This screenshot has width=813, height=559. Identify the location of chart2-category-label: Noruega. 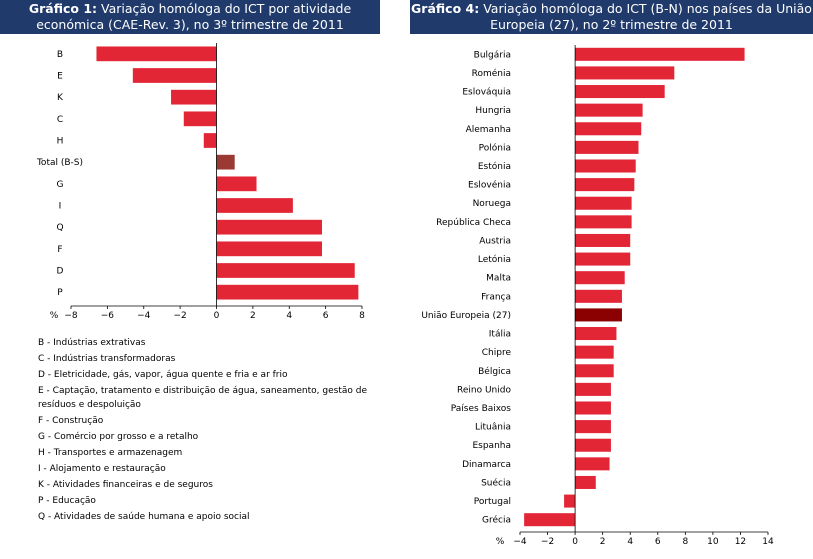
(492, 204).